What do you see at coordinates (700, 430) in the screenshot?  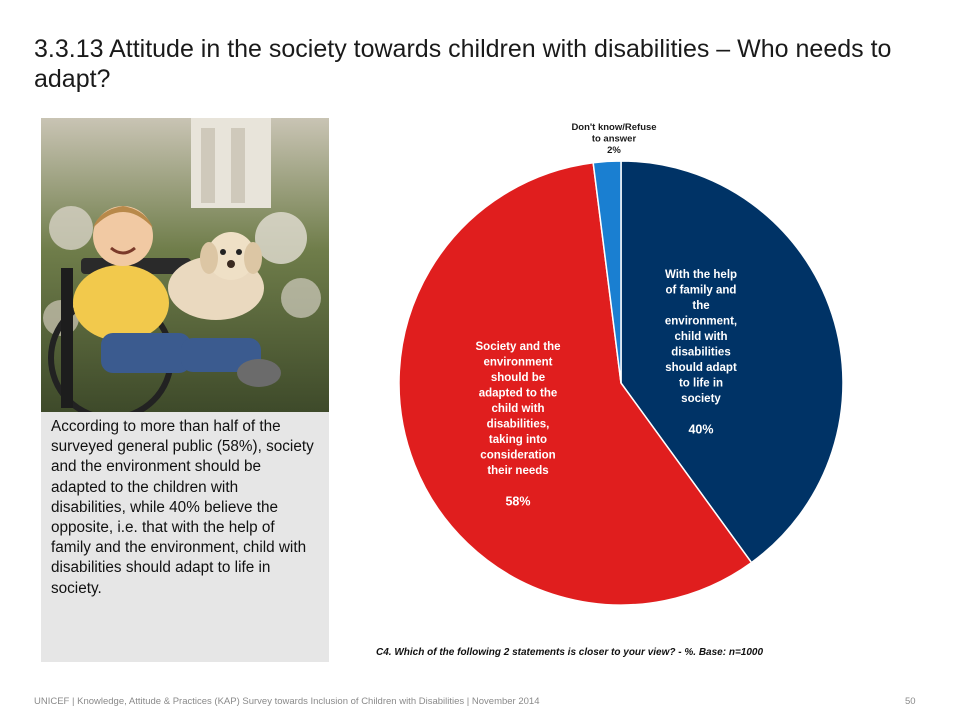 I see `slice-value-label: 40%` at bounding box center [700, 430].